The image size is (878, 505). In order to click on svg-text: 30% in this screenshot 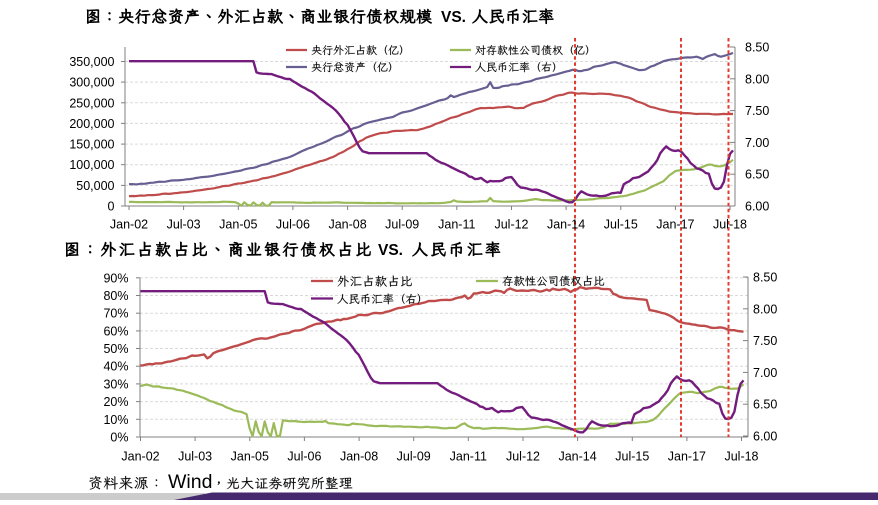, I will do `click(115, 384)`.